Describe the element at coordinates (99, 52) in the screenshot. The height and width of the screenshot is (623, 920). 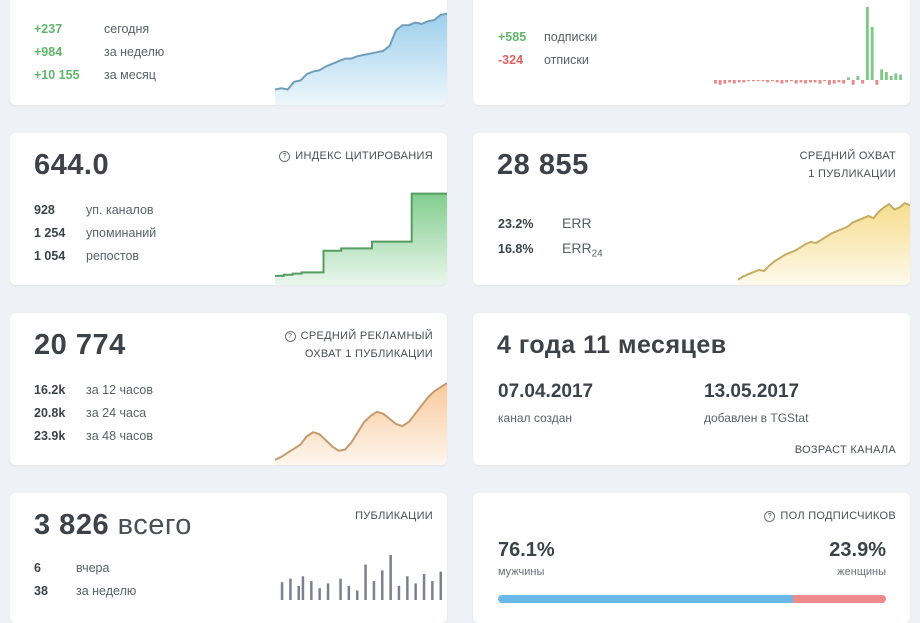
I see `subs-week: +984 за неделю` at that location.